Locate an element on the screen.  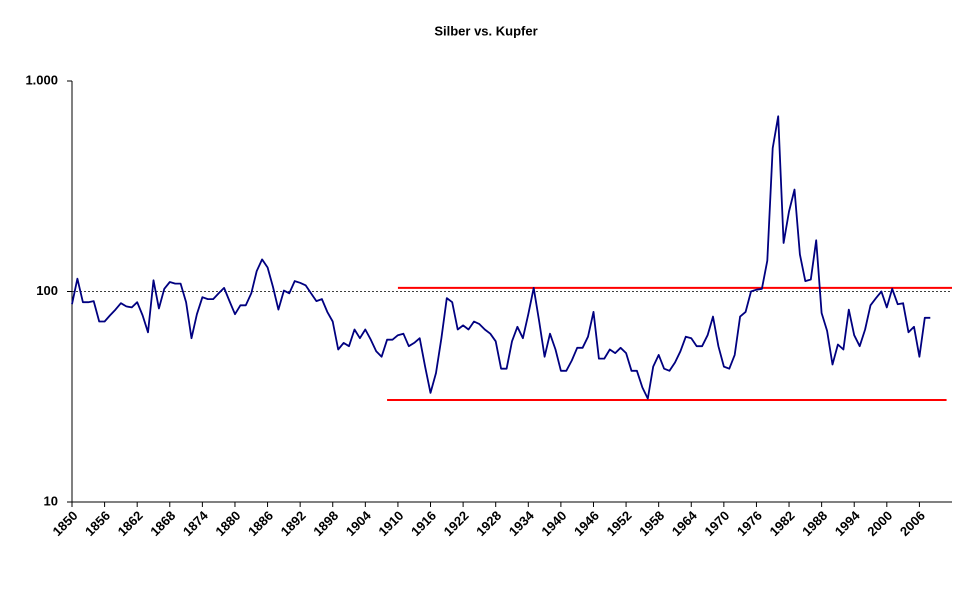
y-tick-label: 1.000 is located at coordinates (41, 79).